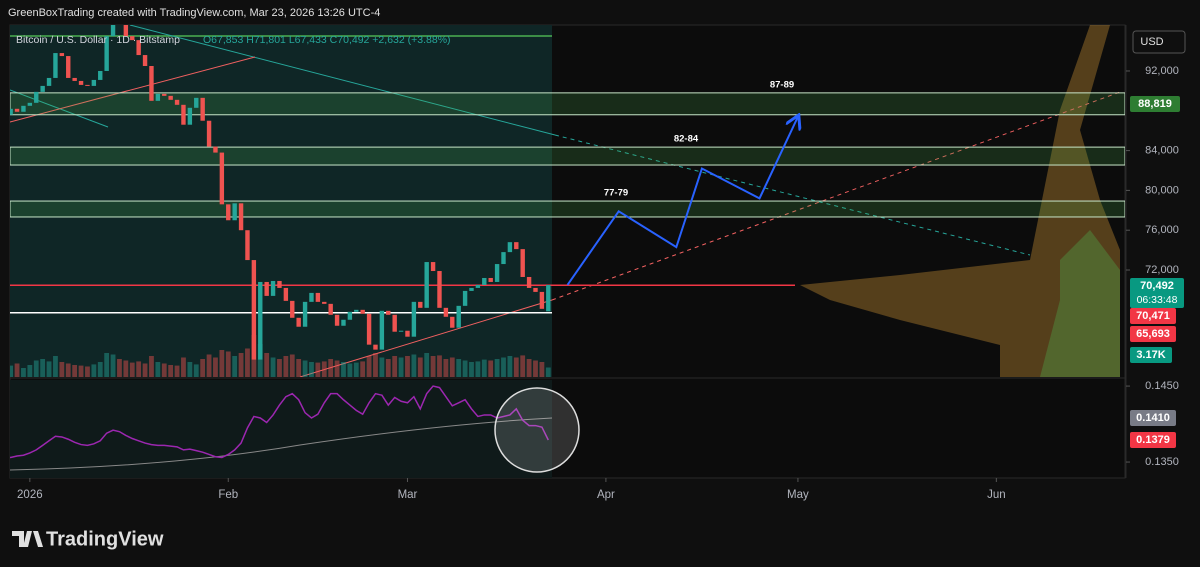 The image size is (1200, 567). Describe the element at coordinates (1080, 303) in the screenshot. I see `volume-profile-green` at that location.